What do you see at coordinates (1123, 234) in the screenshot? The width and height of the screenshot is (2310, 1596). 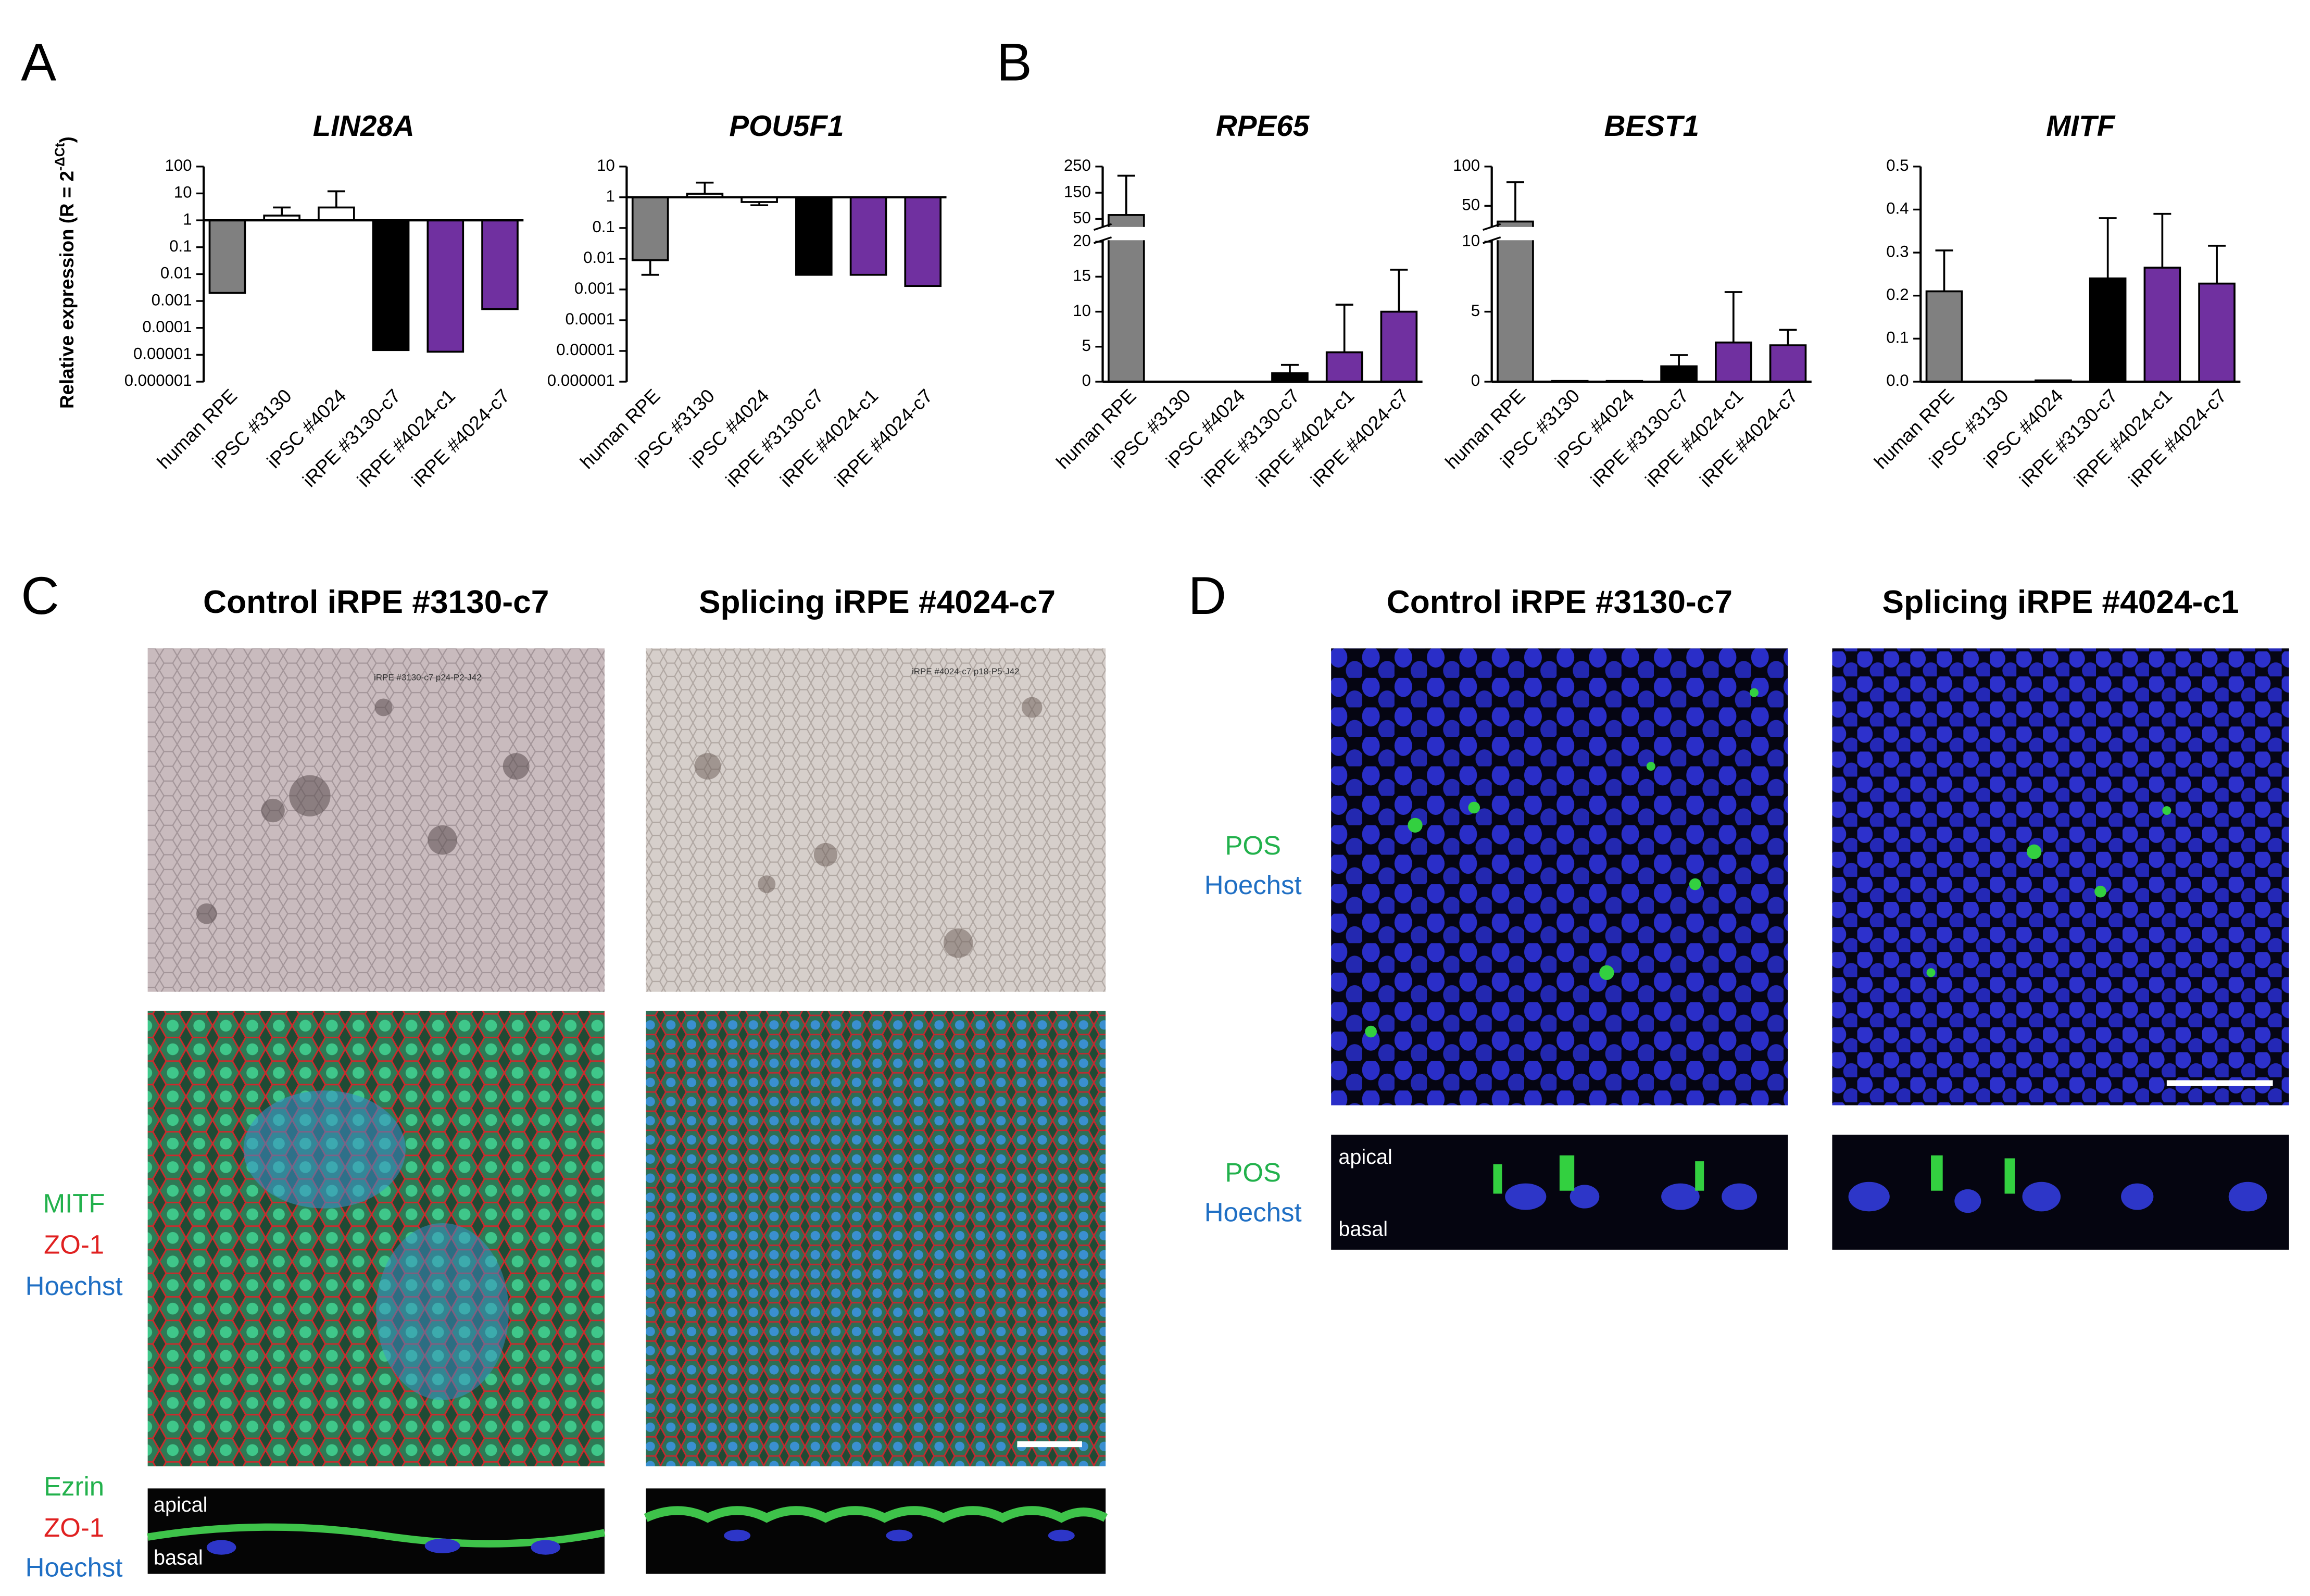 I see `axis-break` at bounding box center [1123, 234].